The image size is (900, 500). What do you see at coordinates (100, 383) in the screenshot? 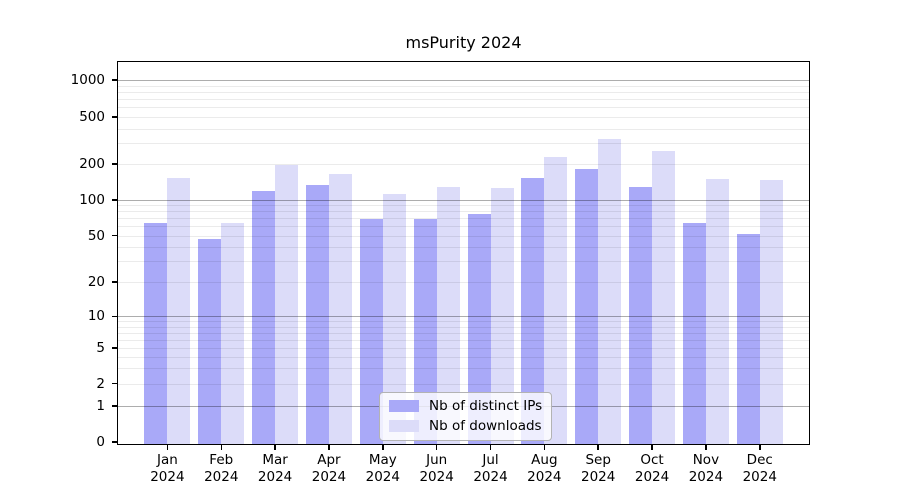
I see `y-tick-label: 2` at bounding box center [100, 383].